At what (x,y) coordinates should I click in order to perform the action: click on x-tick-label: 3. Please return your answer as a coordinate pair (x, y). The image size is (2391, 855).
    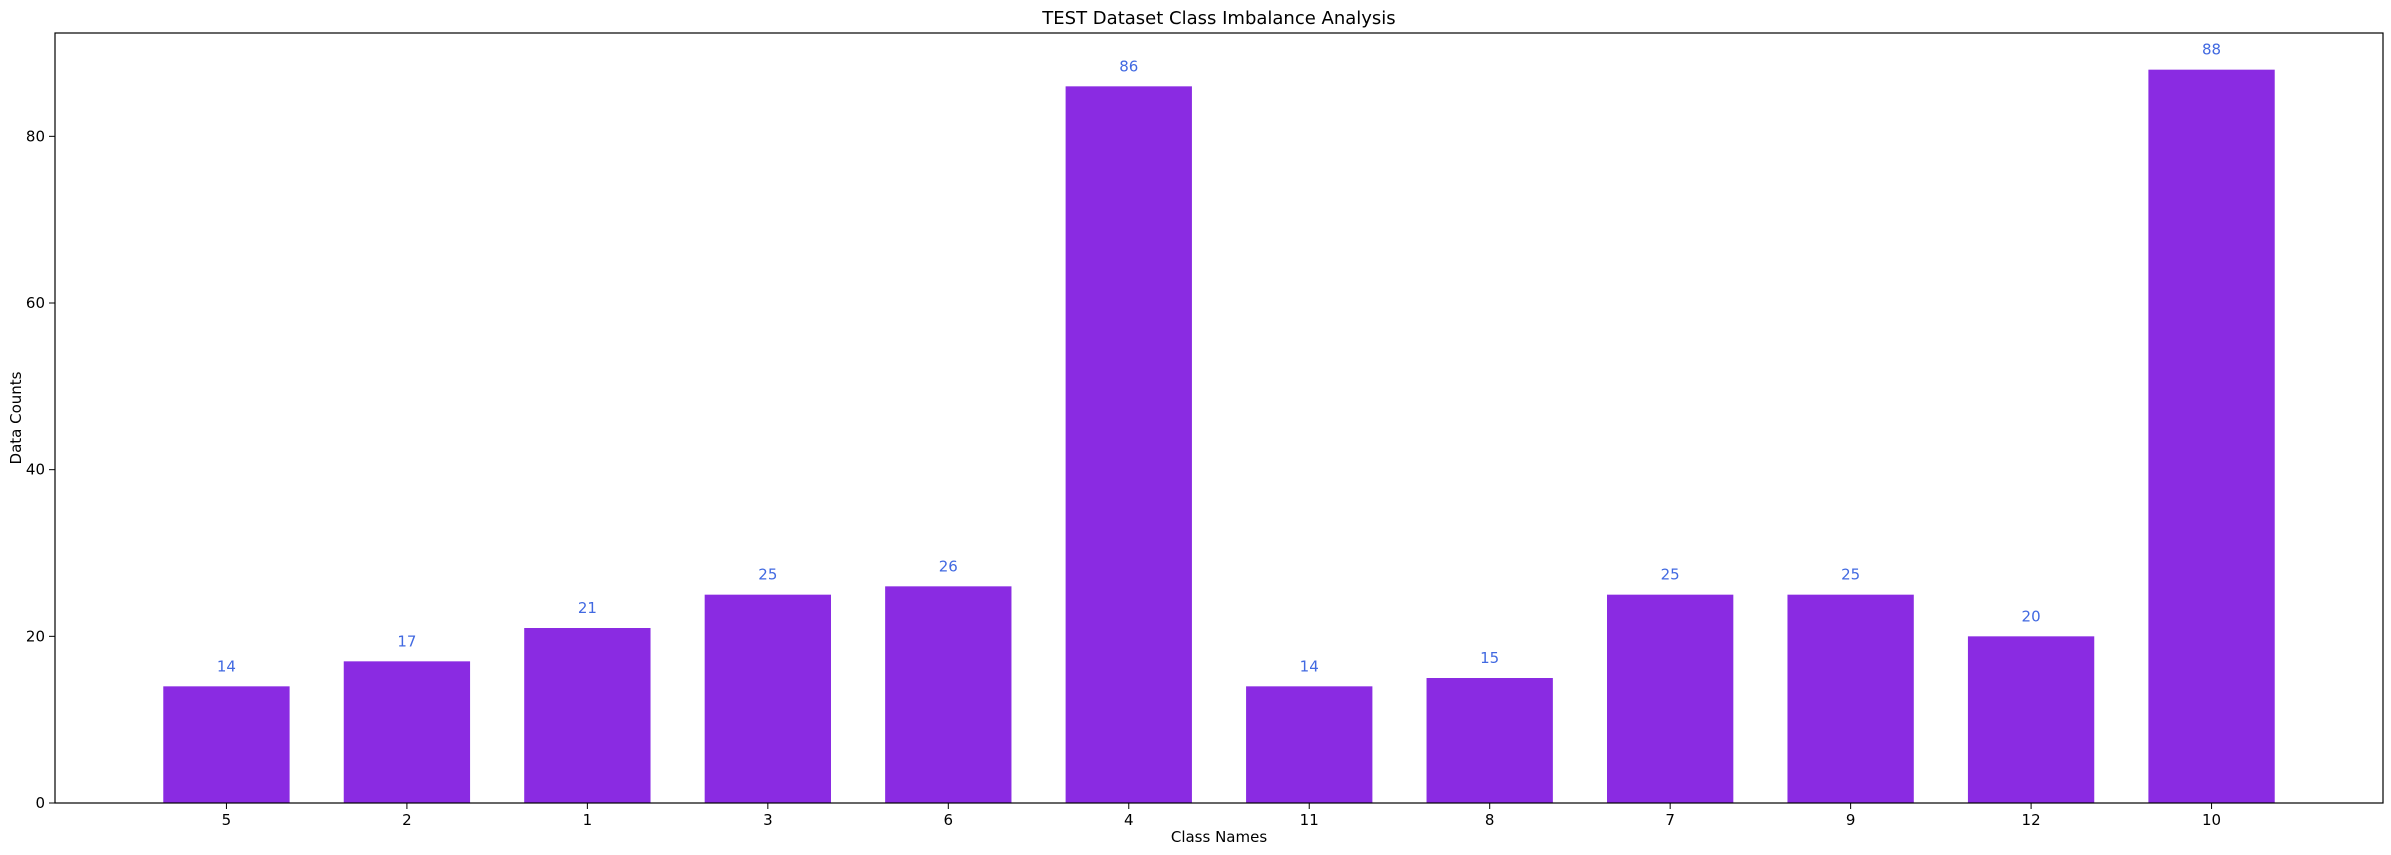
    Looking at the image, I should click on (768, 820).